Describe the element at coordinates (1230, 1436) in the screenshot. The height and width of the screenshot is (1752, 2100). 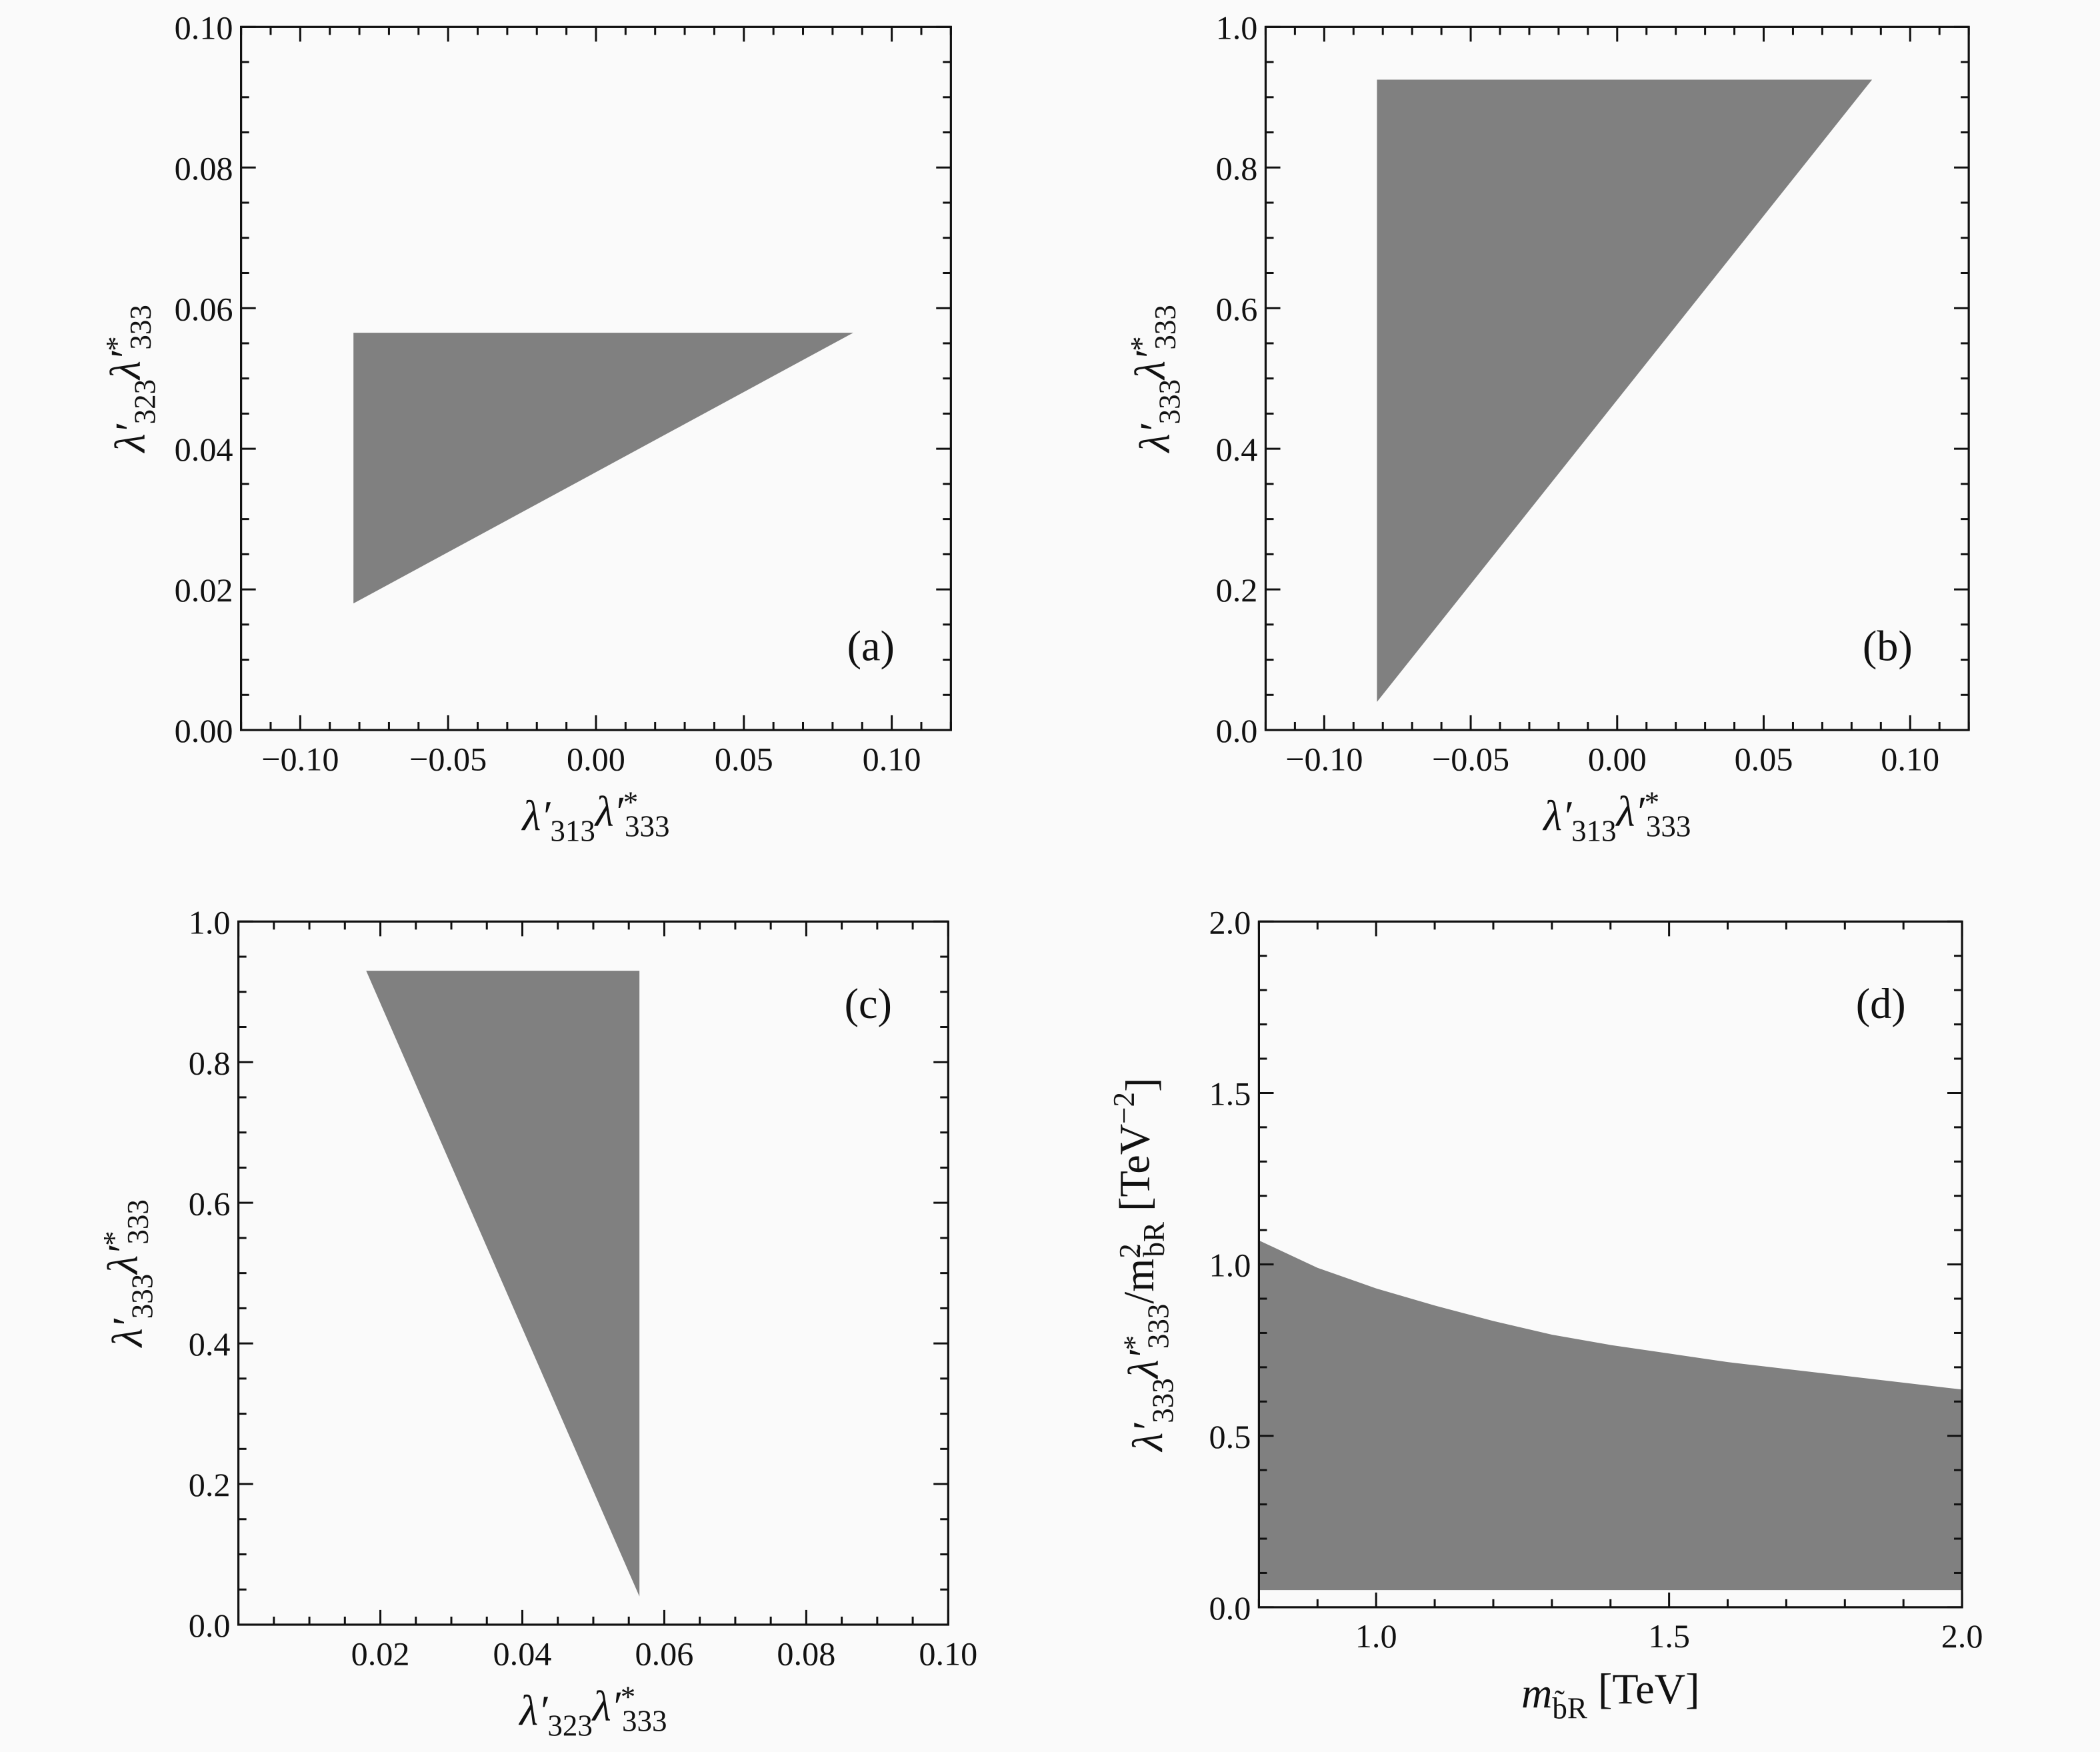
I see `y-tick-label: 0.5` at that location.